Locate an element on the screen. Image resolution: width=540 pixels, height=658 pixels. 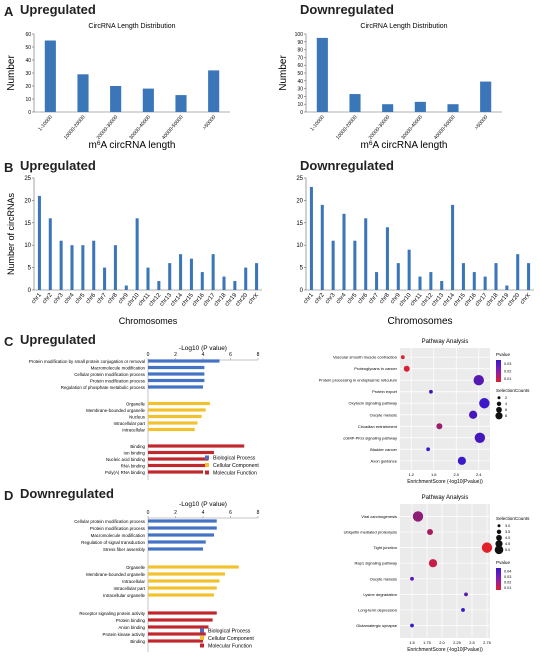
bar-chr20 is located at coordinates (246, 278).